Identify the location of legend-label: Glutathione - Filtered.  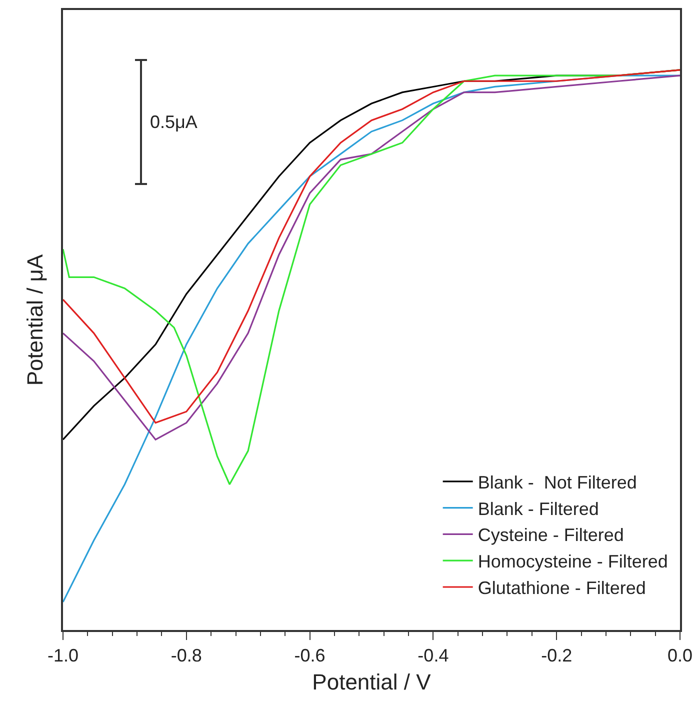
(562, 588).